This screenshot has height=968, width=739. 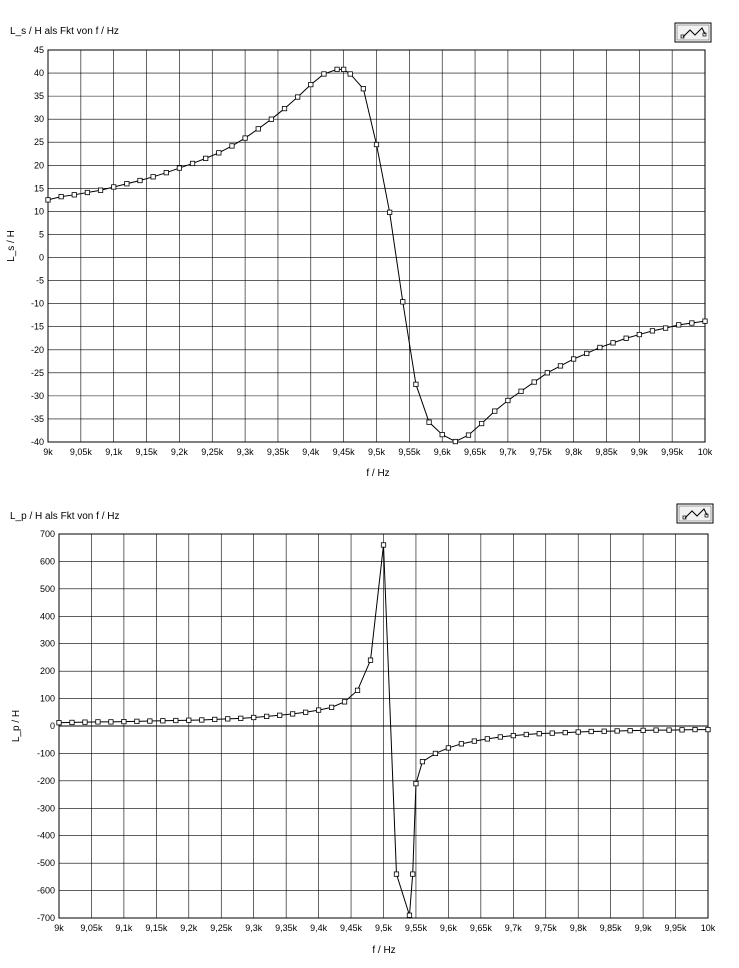 What do you see at coordinates (514, 928) in the screenshot?
I see `x-tick-label: 9,7k` at bounding box center [514, 928].